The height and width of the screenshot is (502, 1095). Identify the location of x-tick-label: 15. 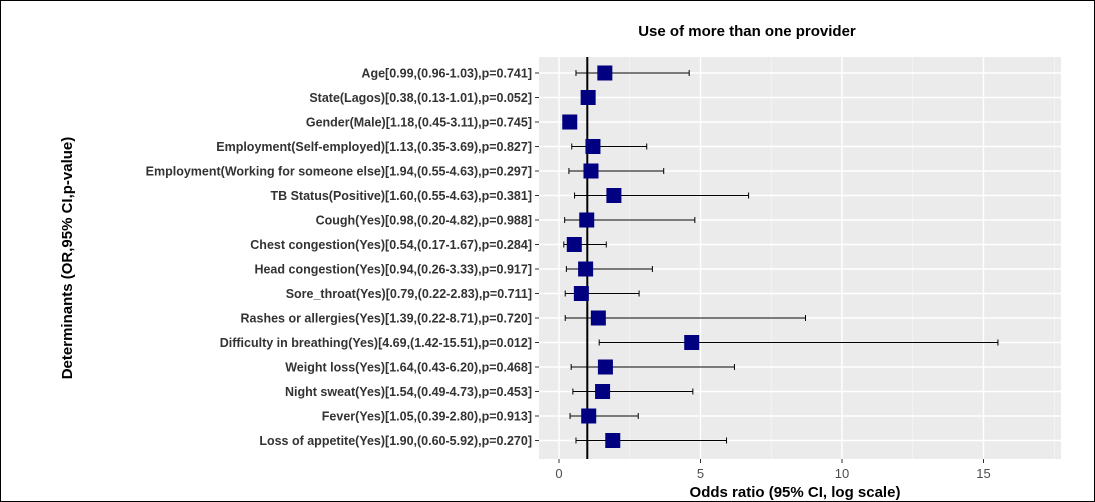
(983, 473).